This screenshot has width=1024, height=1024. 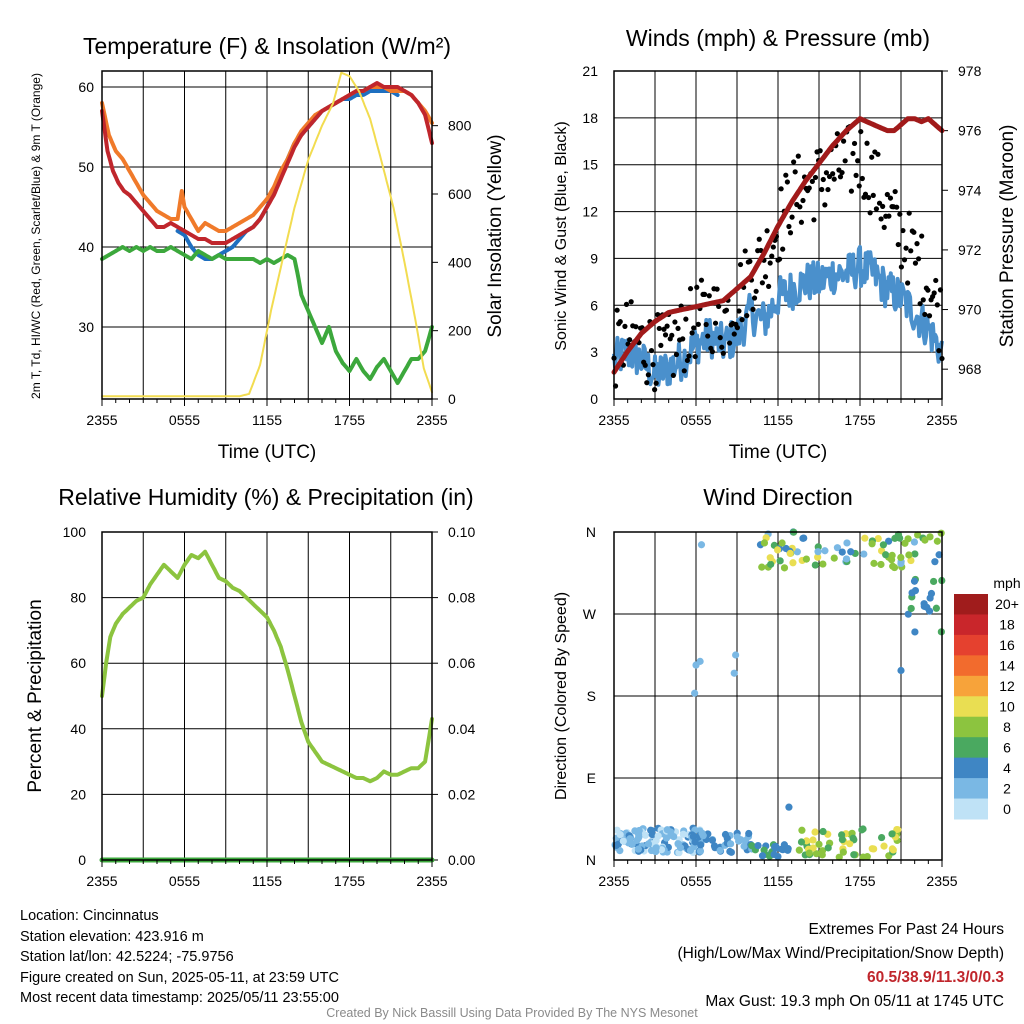 I want to click on wind-x-tick-label: 0555, so click(x=695, y=420).